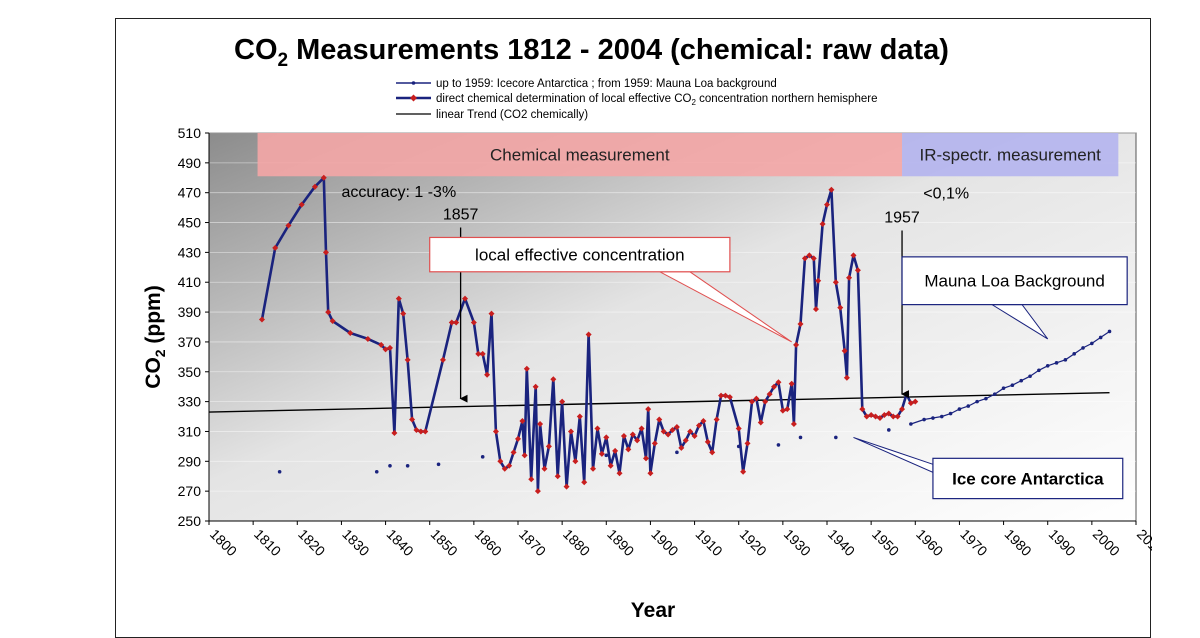 Image resolution: width=1200 pixels, height=638 pixels. I want to click on x-tick-label: 1870, so click(532, 542).